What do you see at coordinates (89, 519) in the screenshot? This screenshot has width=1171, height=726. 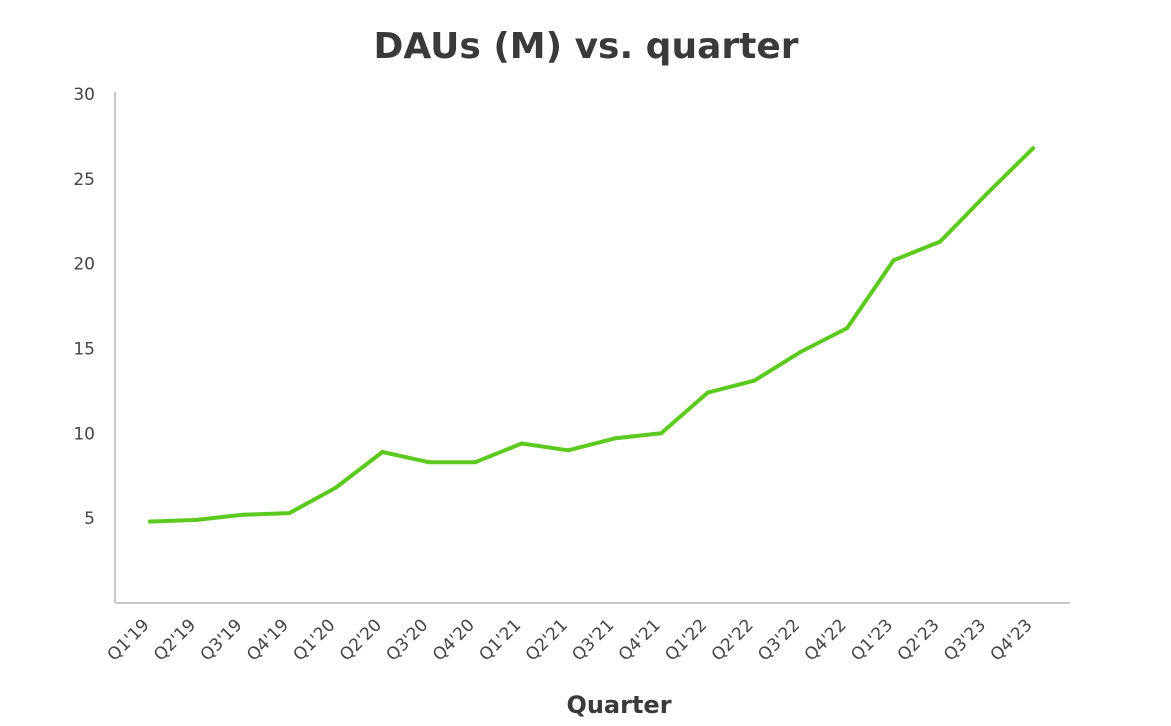 I see `y-tick-label: 5` at bounding box center [89, 519].